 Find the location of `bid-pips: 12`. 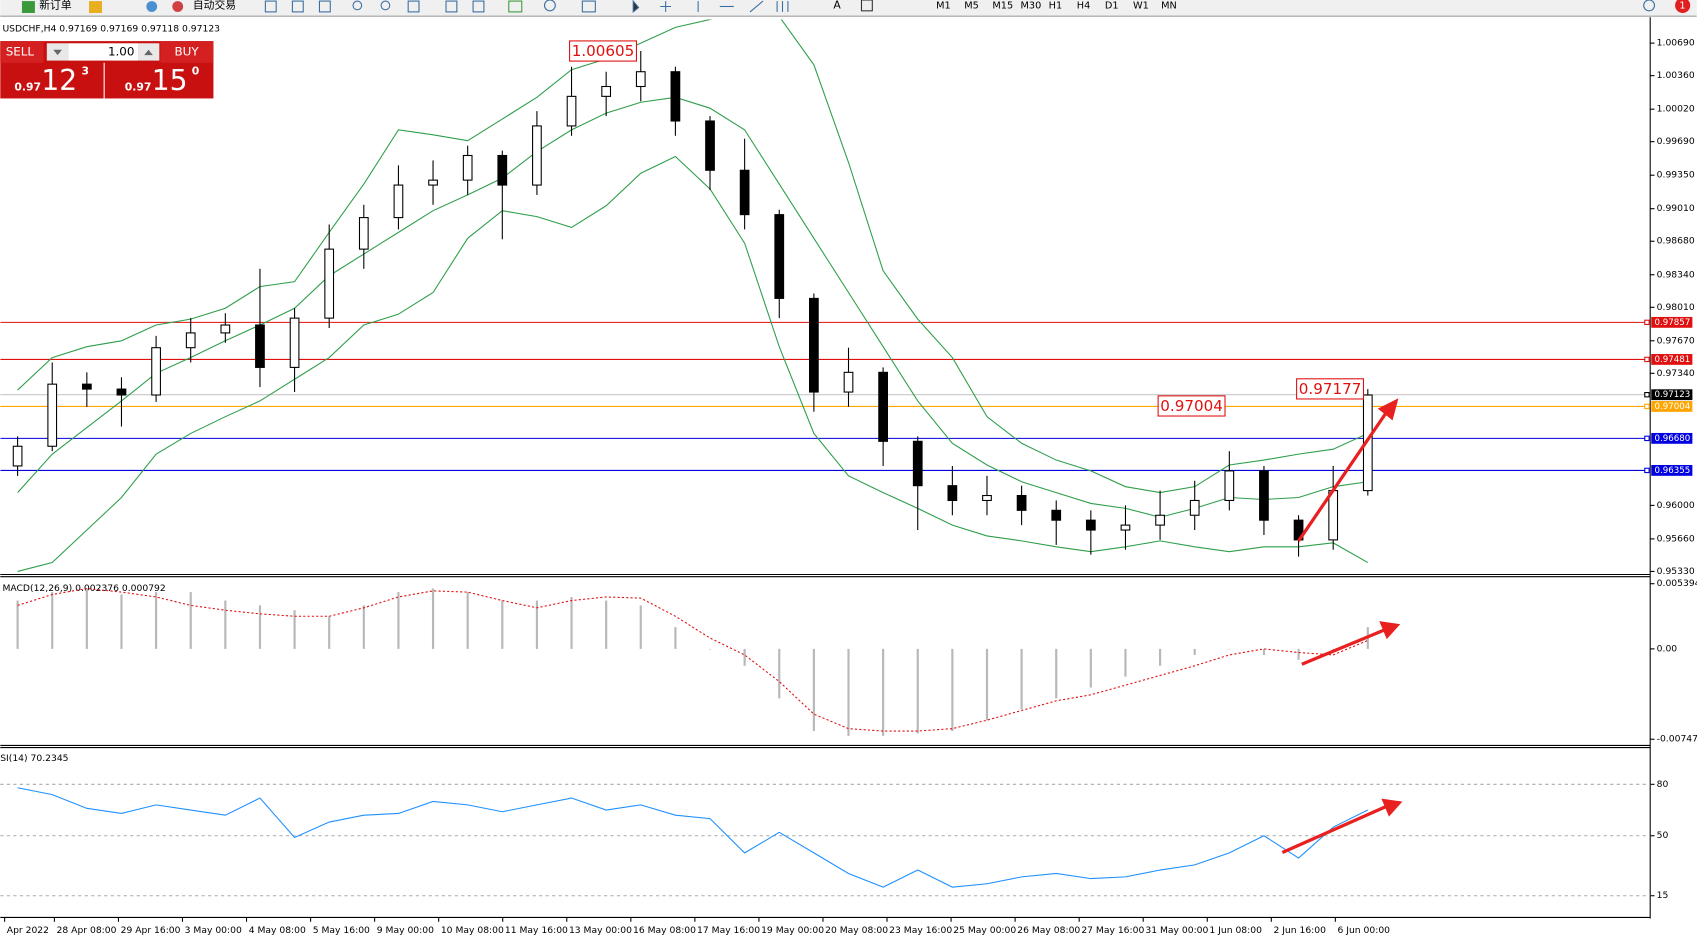

bid-pips: 12 is located at coordinates (59, 80).